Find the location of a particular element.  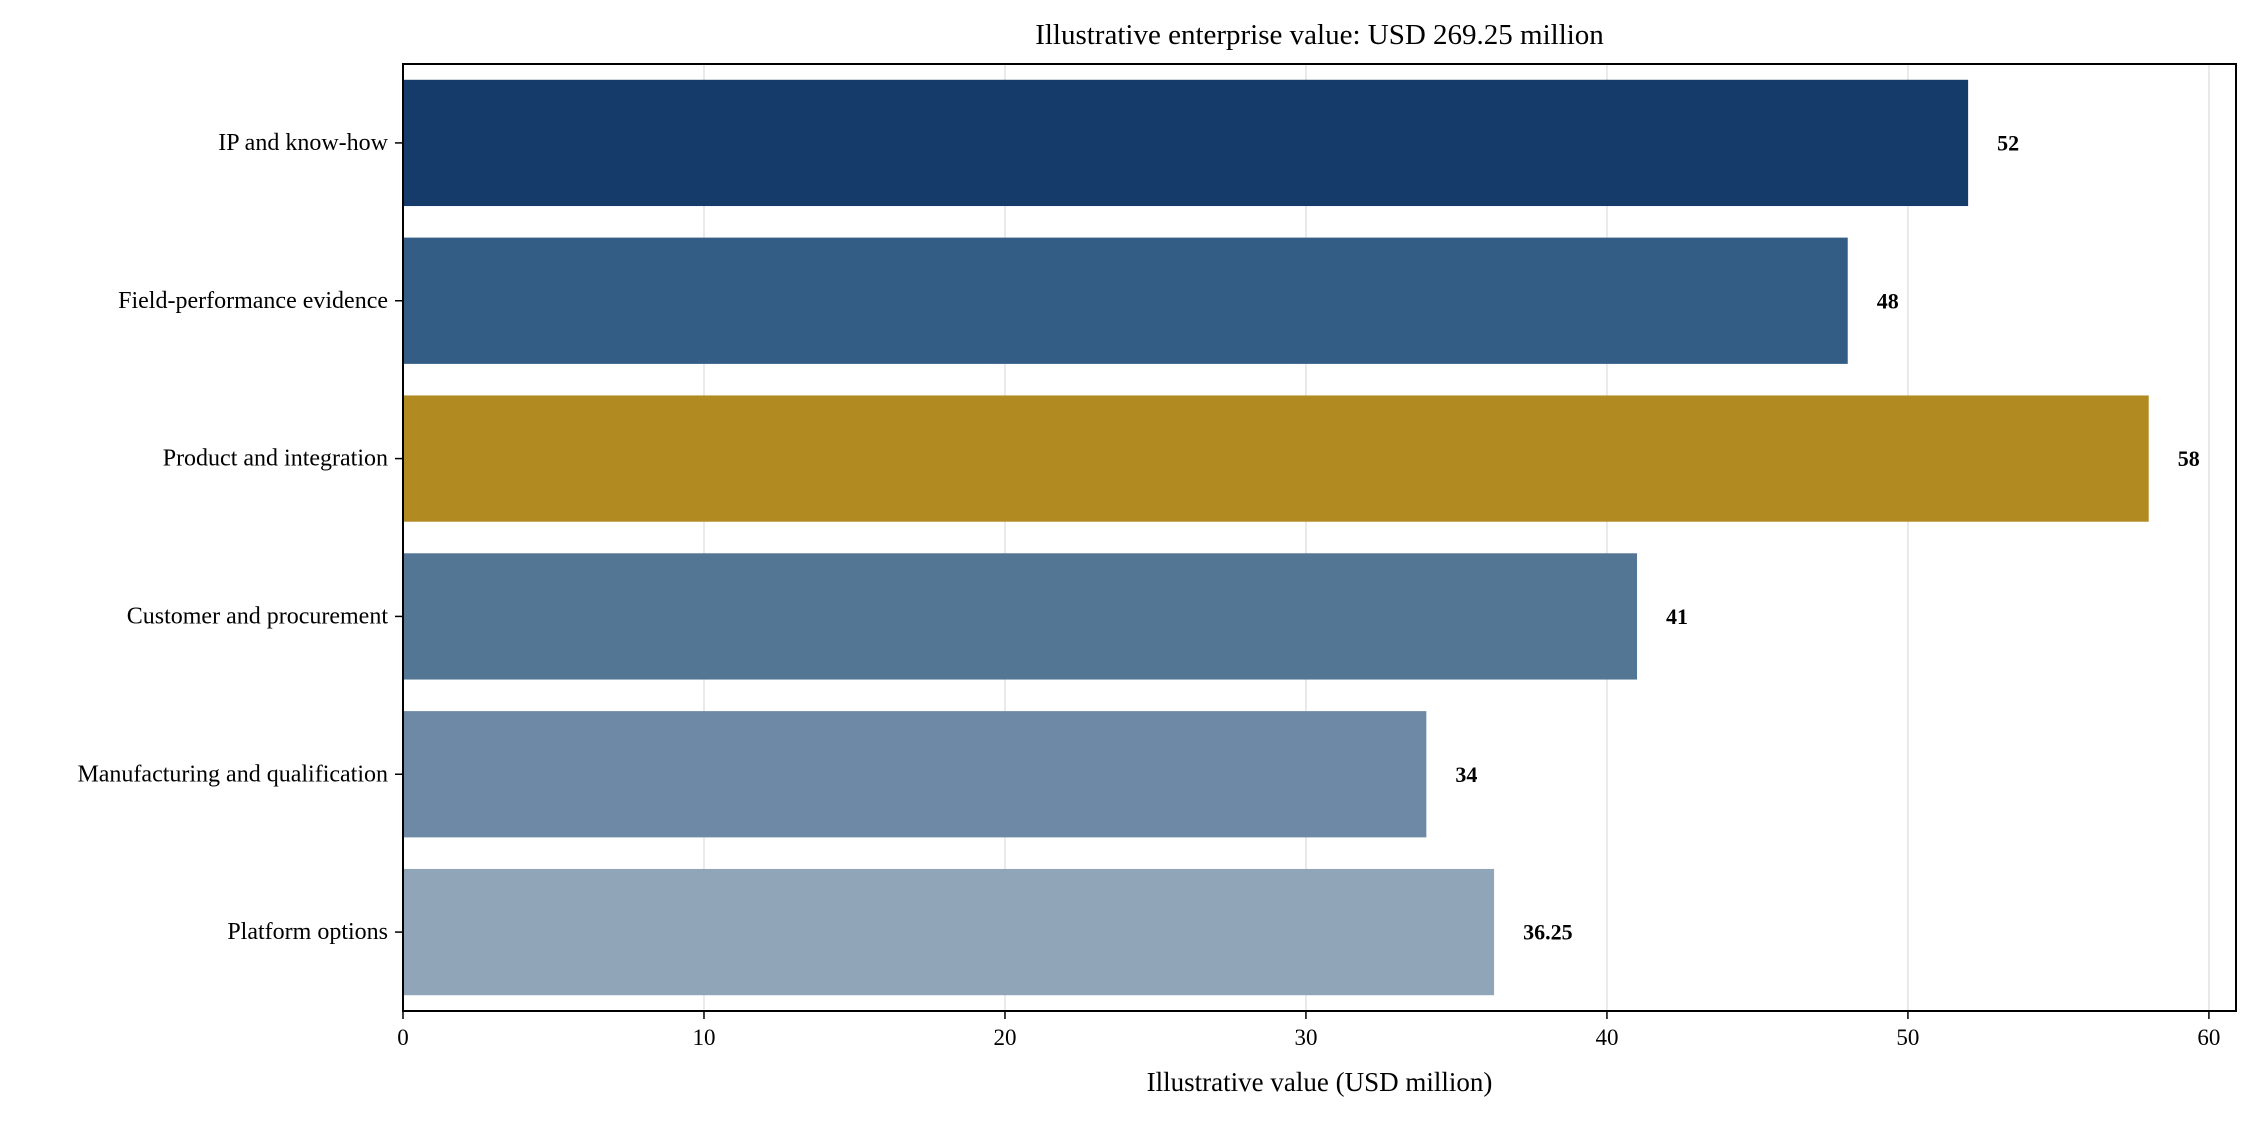

bar-value-label-4: 41 is located at coordinates (1677, 616).